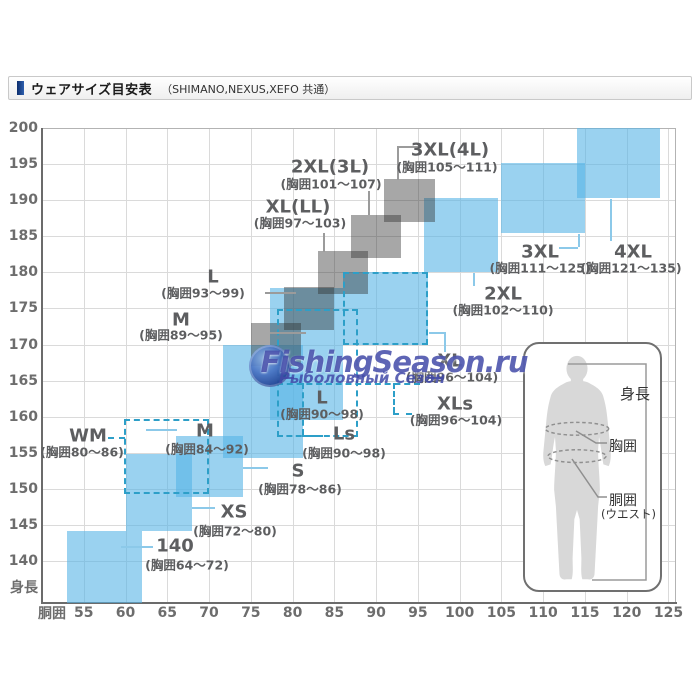 The width and height of the screenshot is (700, 700). What do you see at coordinates (23, 561) in the screenshot?
I see `y-axis-tick-label: 140` at bounding box center [23, 561].